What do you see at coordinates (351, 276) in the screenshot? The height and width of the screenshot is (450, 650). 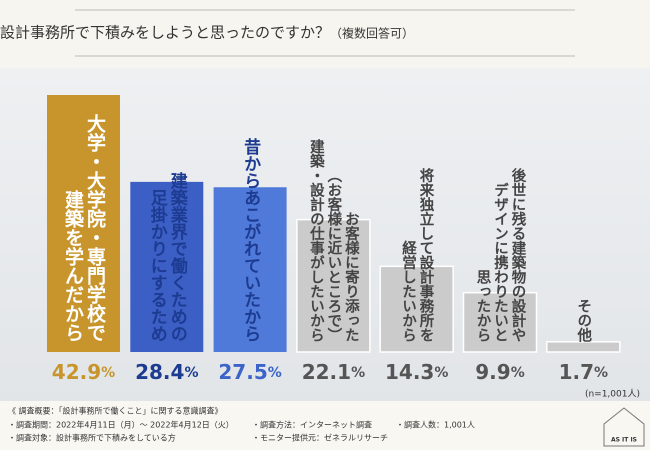 I see `category-label: お客様に寄り添った` at bounding box center [351, 276].